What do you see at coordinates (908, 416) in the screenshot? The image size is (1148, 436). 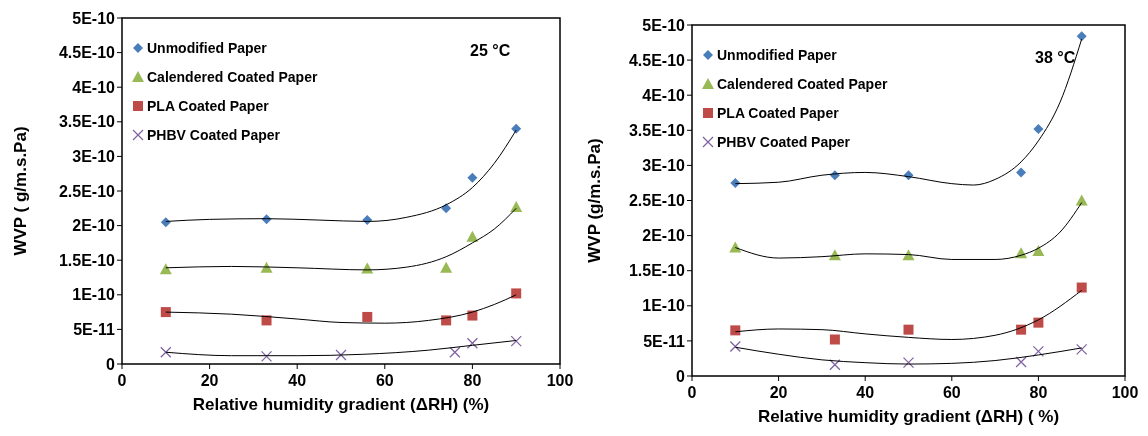 I see `x-axis-title: Relative humidity gradient (ΔRH) ( %)` at bounding box center [908, 416].